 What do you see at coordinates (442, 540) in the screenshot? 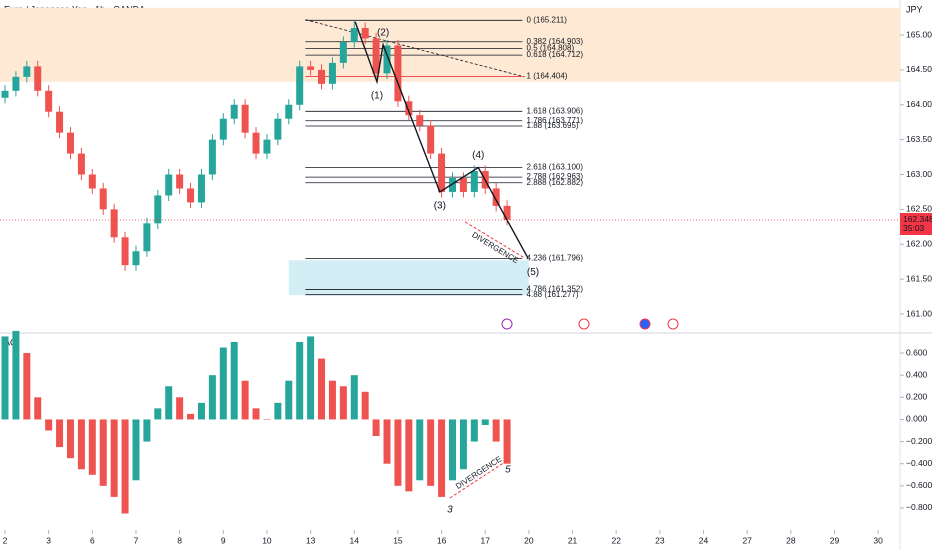
I see `x-tick-label: 16` at bounding box center [442, 540].